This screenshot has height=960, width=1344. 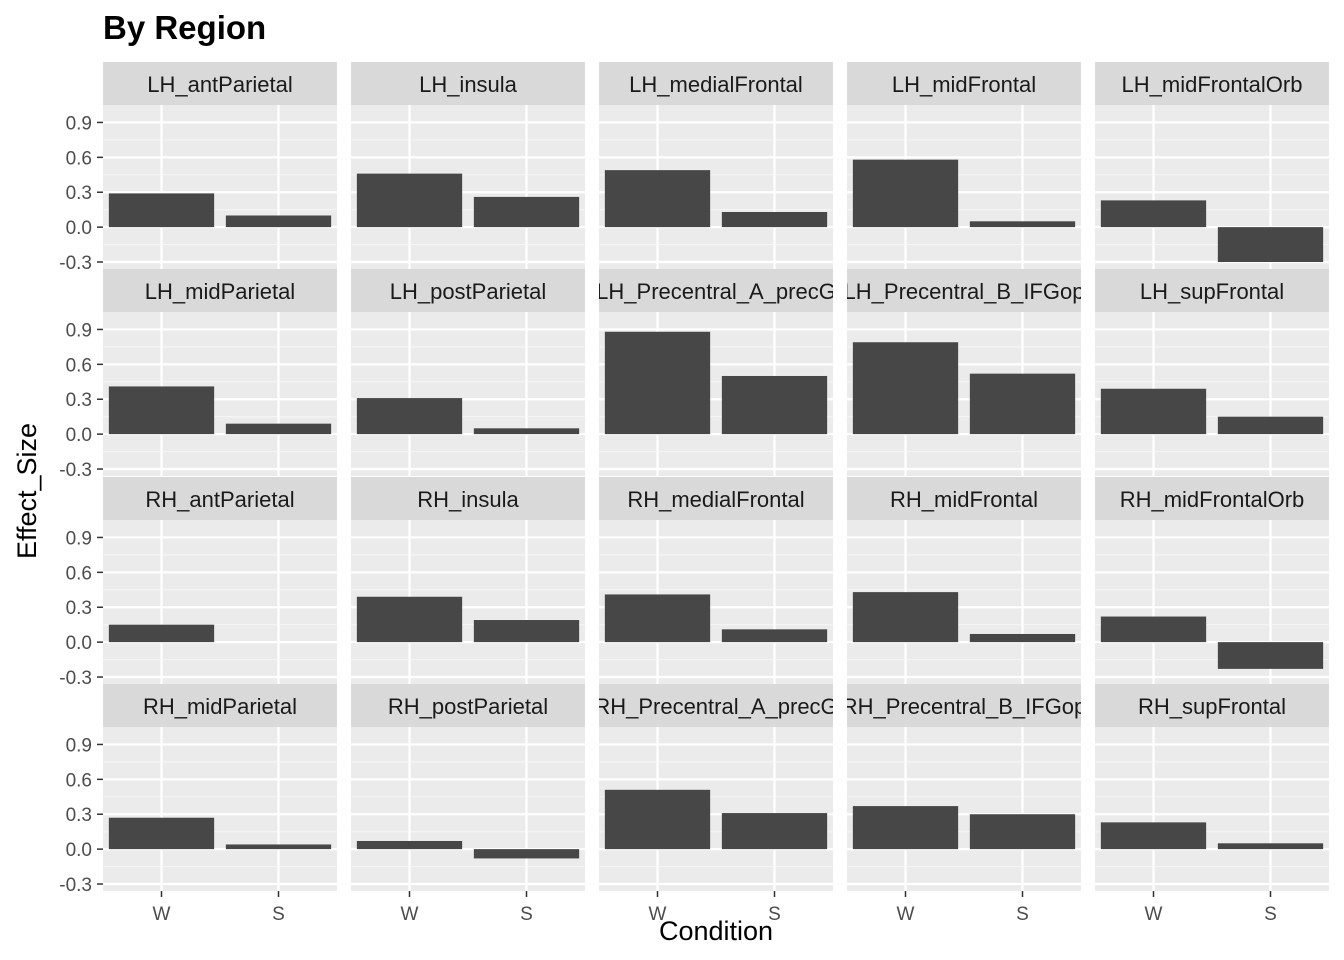 I want to click on facet-panel: LH_Precentral_B_IFGop, so click(x=964, y=372).